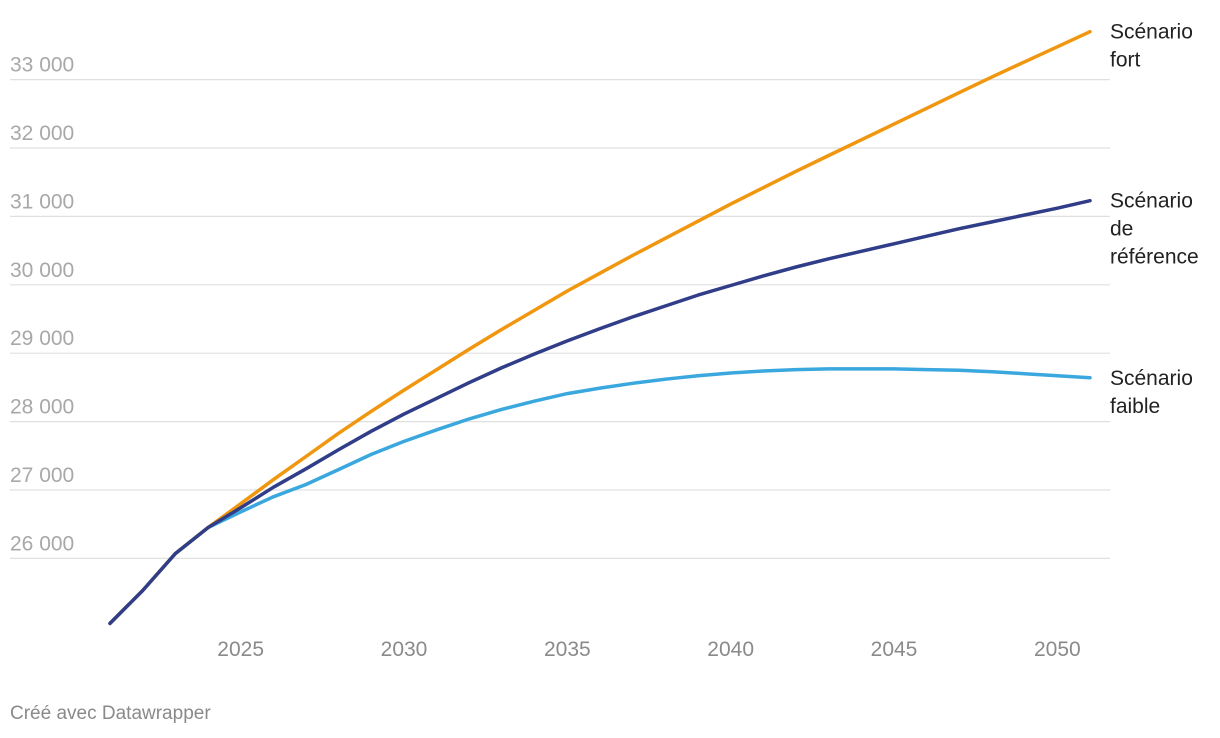 The height and width of the screenshot is (738, 1220). I want to click on series-label-1-line-2: référence, so click(1154, 257).